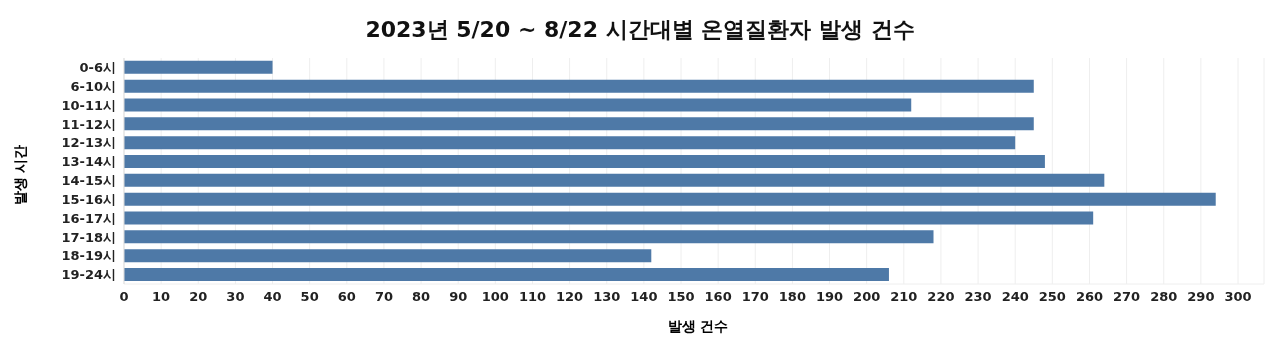  What do you see at coordinates (681, 297) in the screenshot?
I see `x-tick-label: 150` at bounding box center [681, 297].